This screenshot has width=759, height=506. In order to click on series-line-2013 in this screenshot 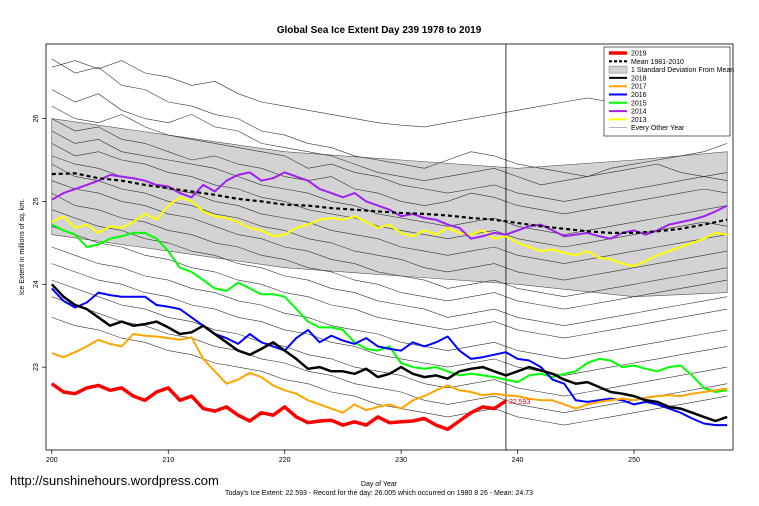, I will do `click(389, 232)`.